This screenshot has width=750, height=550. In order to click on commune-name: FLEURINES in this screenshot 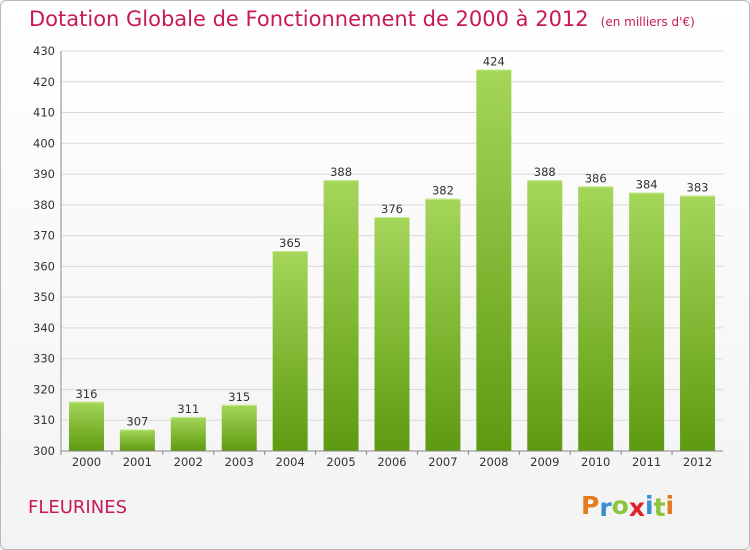, I will do `click(78, 507)`.